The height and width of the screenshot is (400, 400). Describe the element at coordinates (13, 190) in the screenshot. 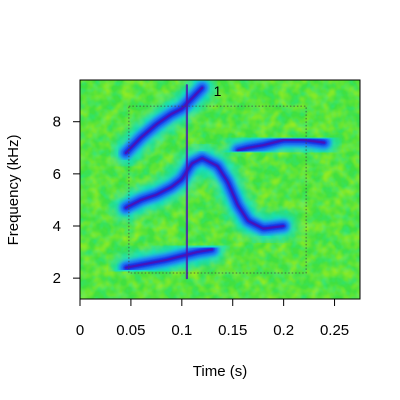

I see `y-axis-label: Frequency (kHz)` at that location.